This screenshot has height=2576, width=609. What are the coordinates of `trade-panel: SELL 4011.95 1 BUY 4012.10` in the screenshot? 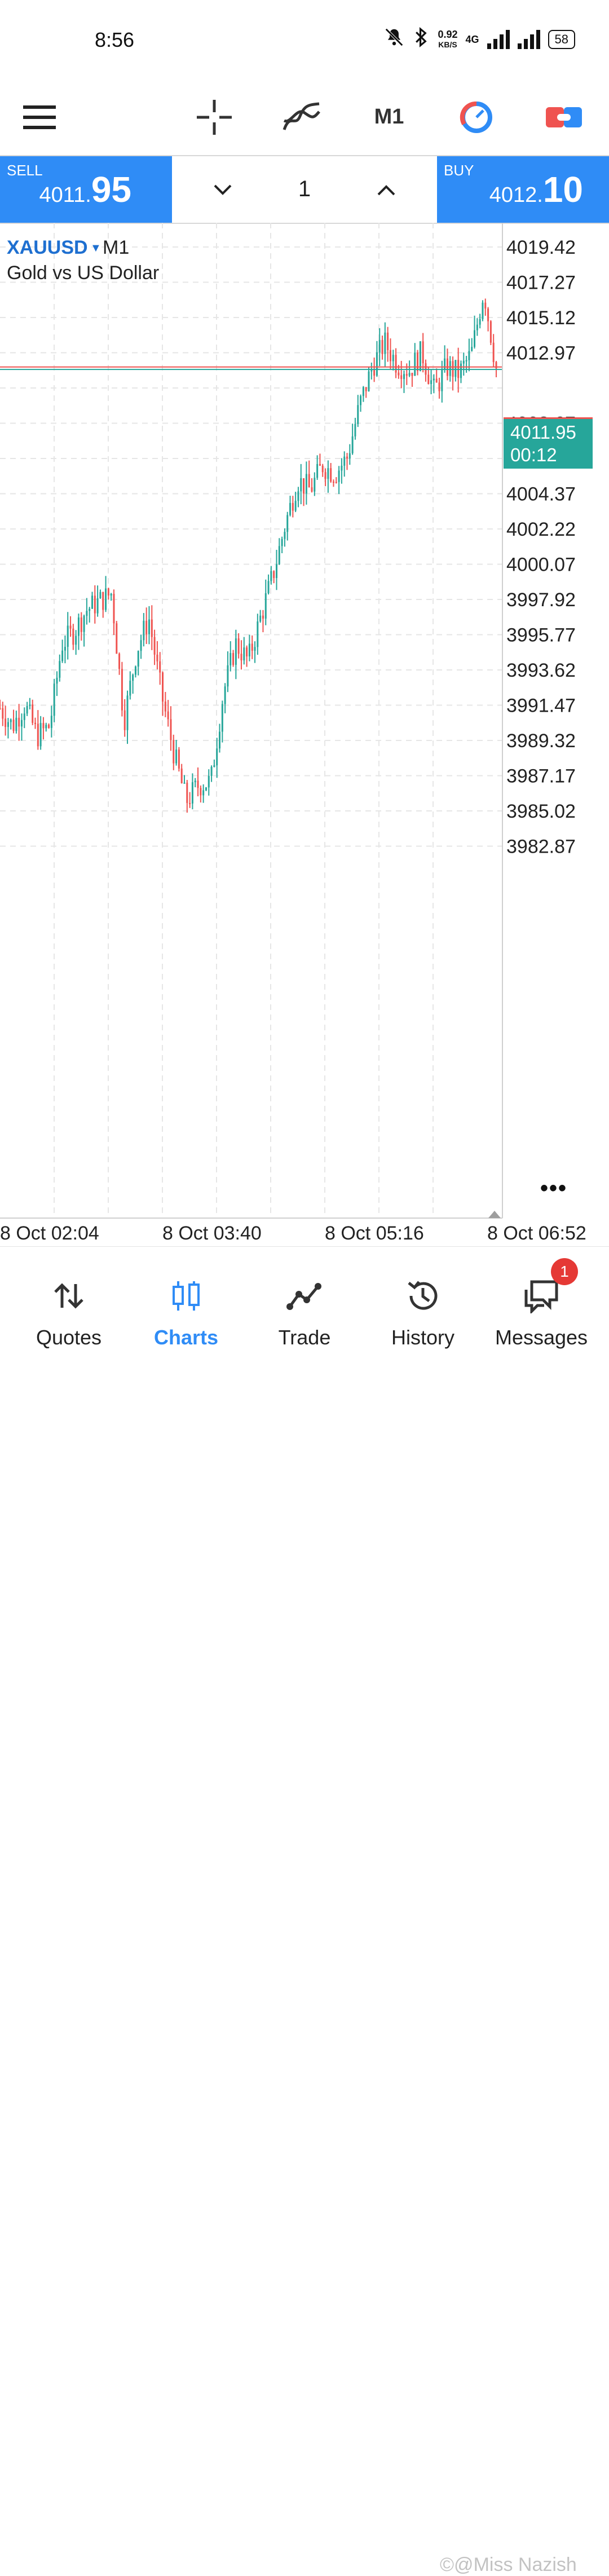 It's located at (304, 189).